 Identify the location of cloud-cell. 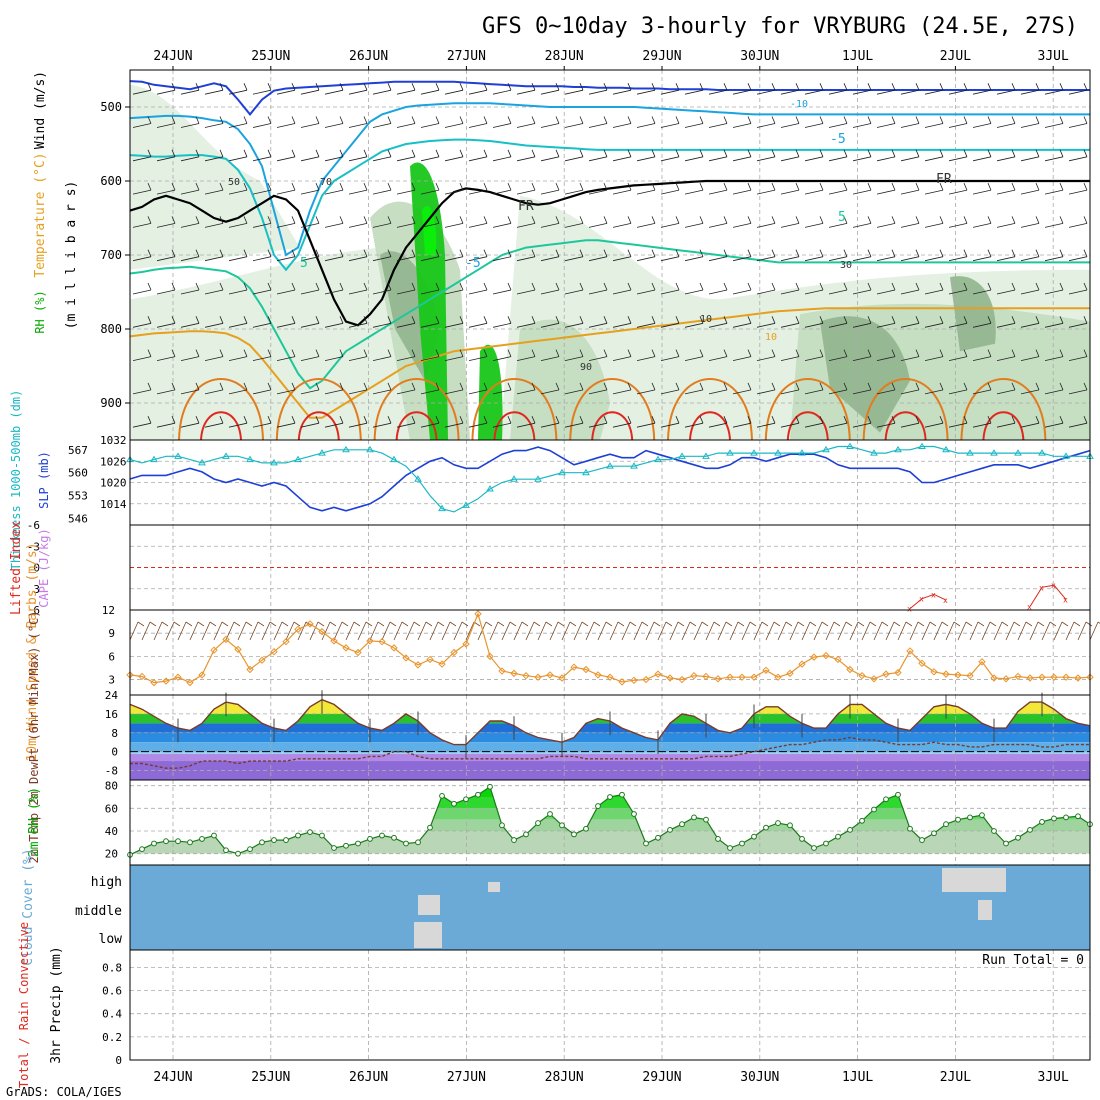
(429, 905).